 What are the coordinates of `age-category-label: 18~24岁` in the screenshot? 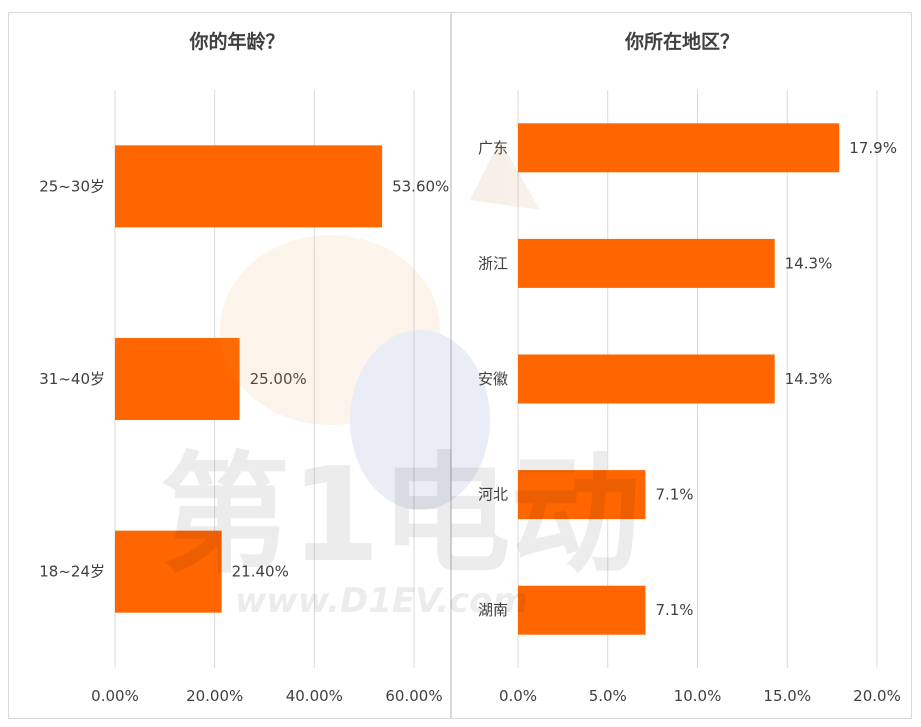 It's located at (72, 572).